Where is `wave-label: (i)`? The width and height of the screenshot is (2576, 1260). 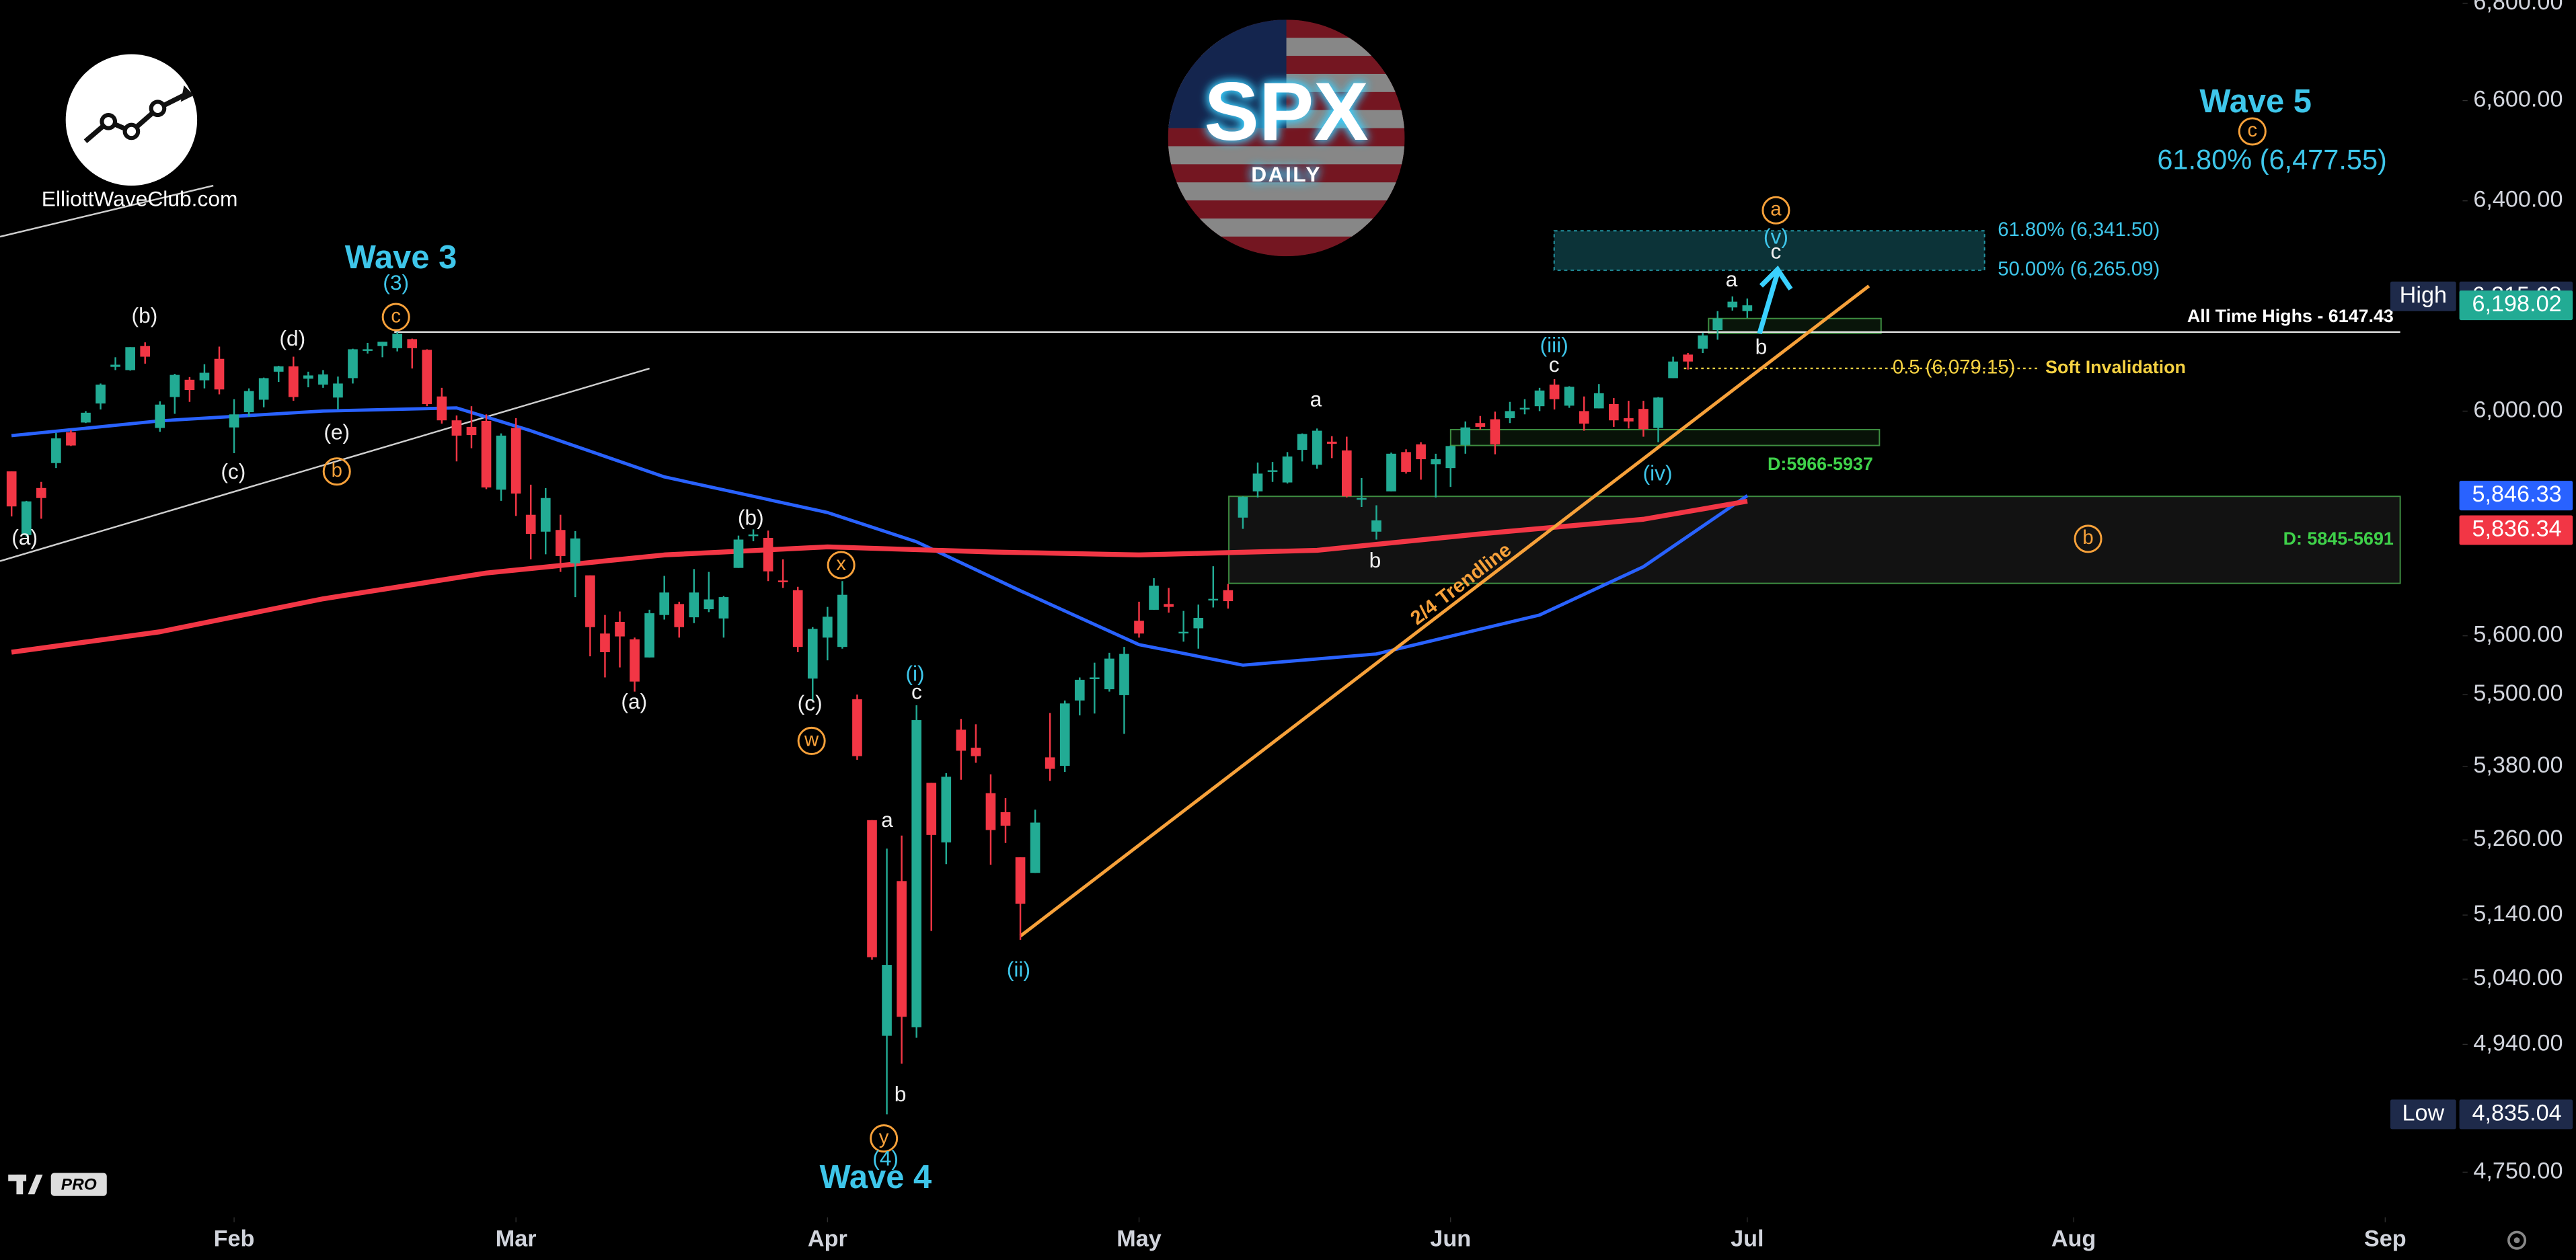
wave-label: (i) is located at coordinates (914, 674).